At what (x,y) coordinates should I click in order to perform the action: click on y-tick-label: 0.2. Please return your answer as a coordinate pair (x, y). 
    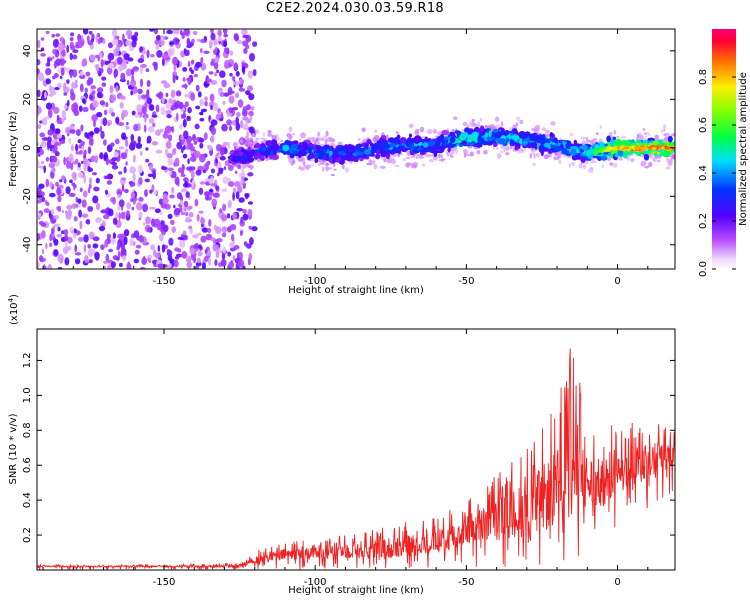
    Looking at the image, I should click on (27, 535).